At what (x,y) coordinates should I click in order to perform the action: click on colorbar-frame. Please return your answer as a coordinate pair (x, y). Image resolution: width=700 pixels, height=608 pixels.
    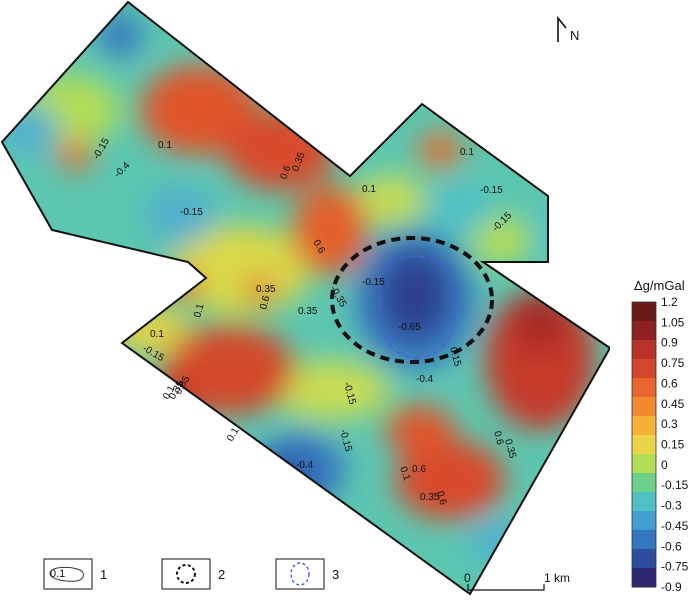
    Looking at the image, I should click on (644, 444).